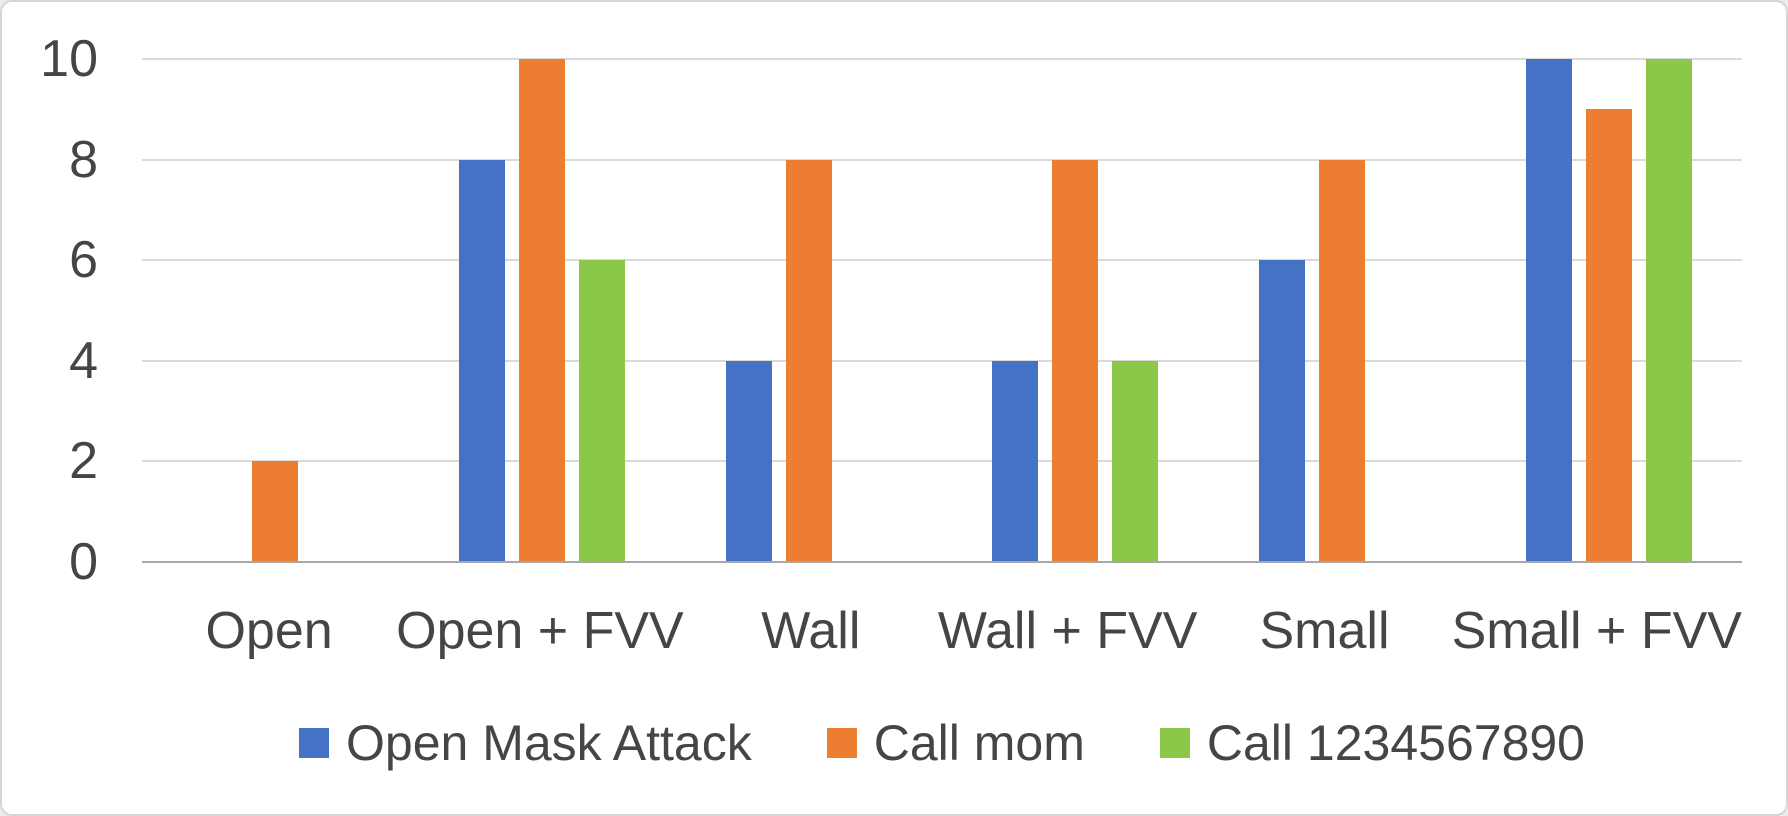 The height and width of the screenshot is (816, 1788). I want to click on y-tick-label-8: 8, so click(83, 159).